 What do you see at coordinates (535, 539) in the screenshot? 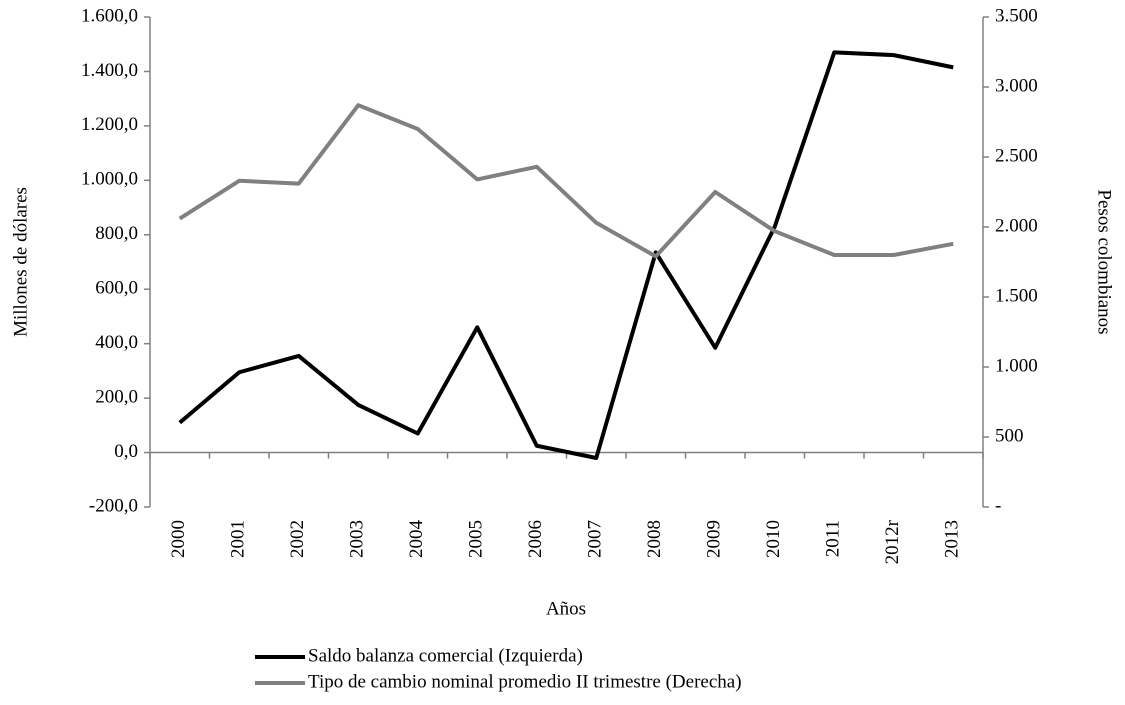
I see `x-tick-label: 2006` at bounding box center [535, 539].